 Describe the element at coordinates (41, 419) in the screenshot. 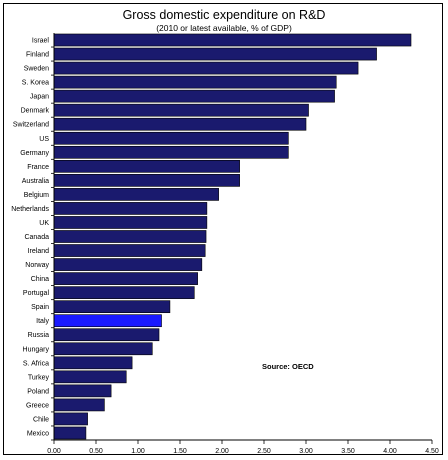

I see `category-label: Chile` at that location.